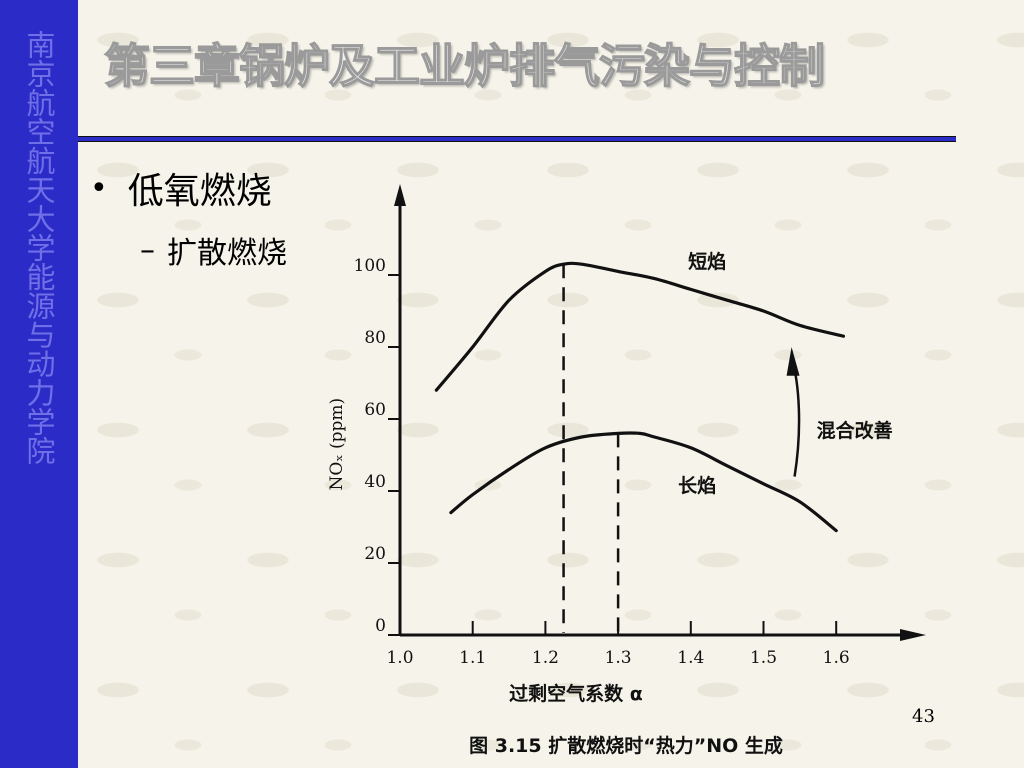 The height and width of the screenshot is (768, 1024). I want to click on y-tick-label-20: 20, so click(375, 554).